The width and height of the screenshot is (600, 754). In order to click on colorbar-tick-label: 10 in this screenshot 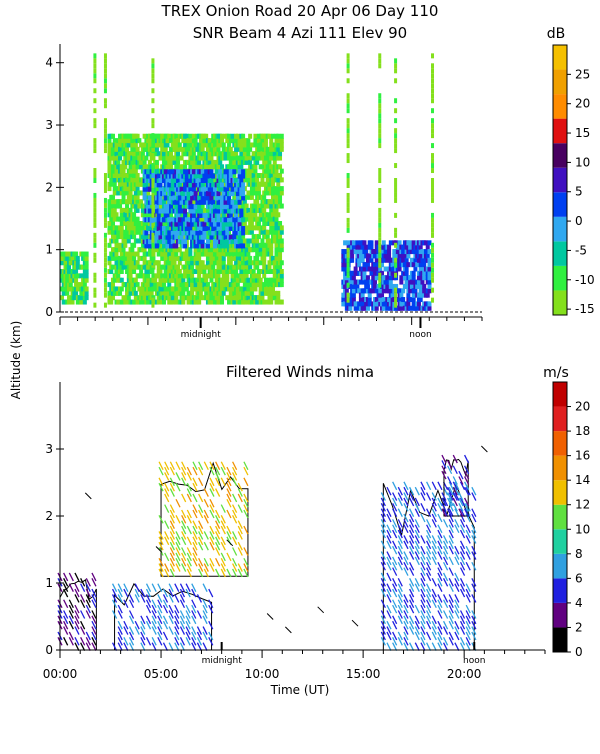, I will do `click(582, 162)`.